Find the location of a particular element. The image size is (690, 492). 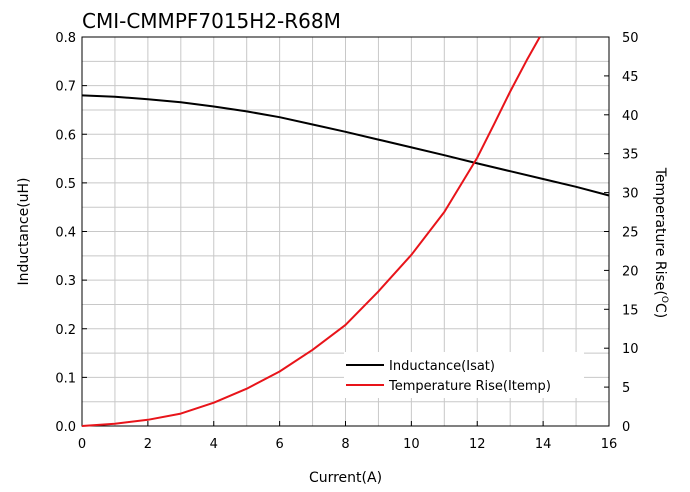

legend-background is located at coordinates (464, 375).